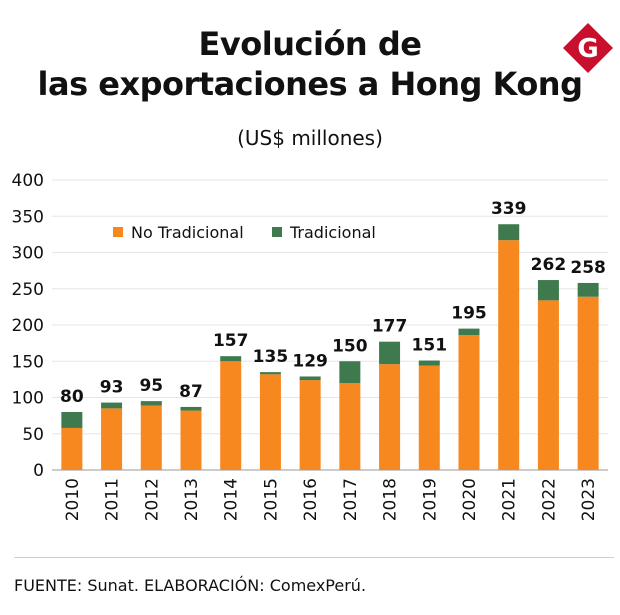 The width and height of the screenshot is (620, 615). I want to click on total-data-label: 135, so click(271, 357).